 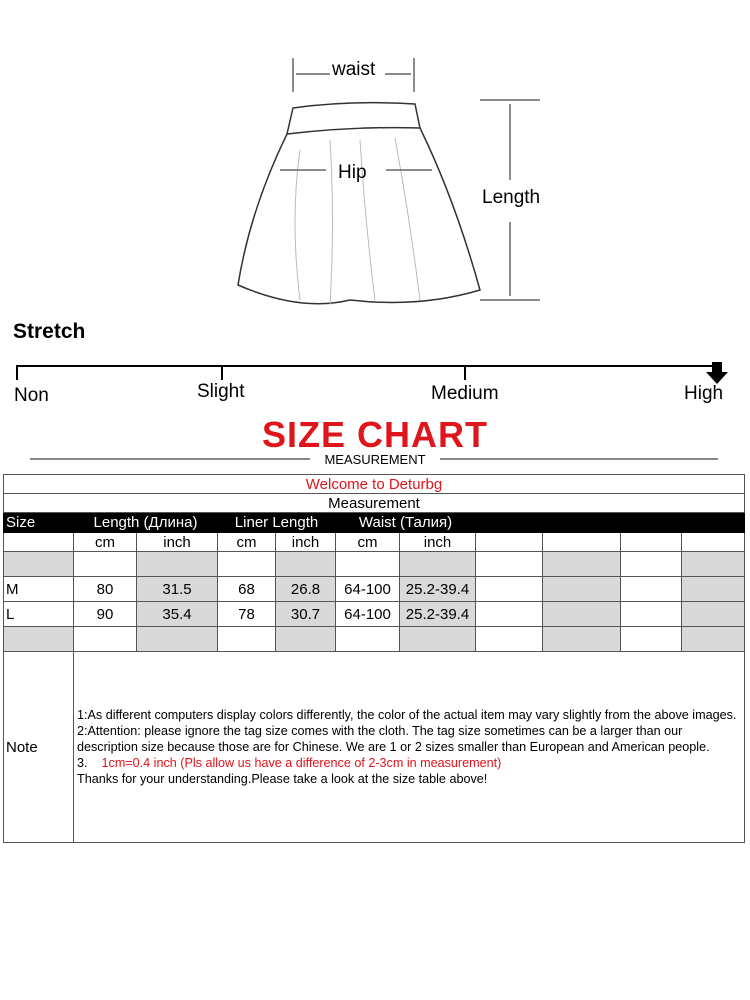 I want to click on table-row-m: M 80 31.5 68 26.8 64-100 25.2-39.4, so click(x=374, y=589).